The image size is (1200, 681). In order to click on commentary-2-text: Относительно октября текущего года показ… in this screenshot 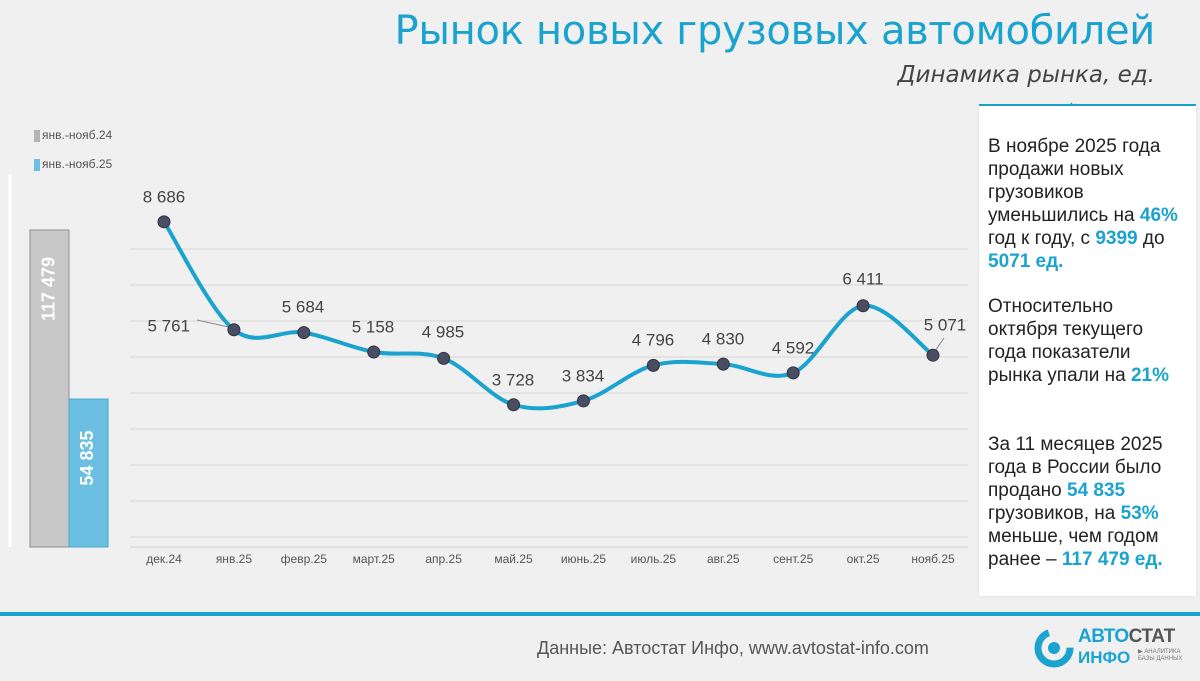, I will do `click(1066, 341)`.